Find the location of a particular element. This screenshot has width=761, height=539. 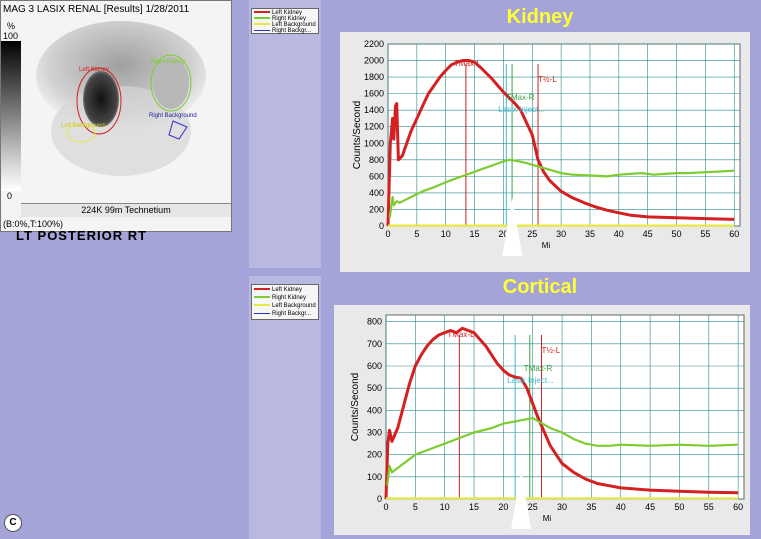

grayscale-min: 0 is located at coordinates (10, 196).